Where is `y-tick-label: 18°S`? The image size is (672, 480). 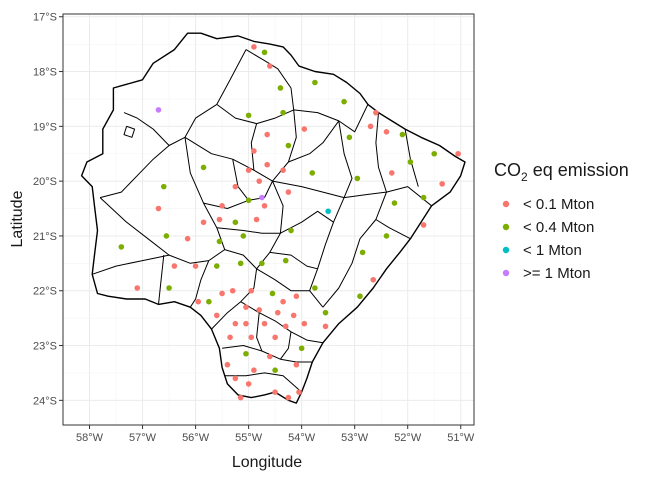 y-tick-label: 18°S is located at coordinates (45, 73).